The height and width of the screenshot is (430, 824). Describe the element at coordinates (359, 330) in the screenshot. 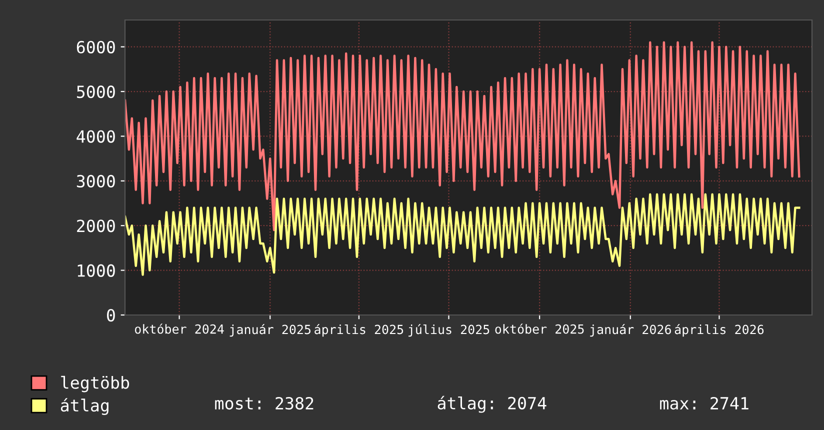

I see `x-tick-label: április 2025` at that location.